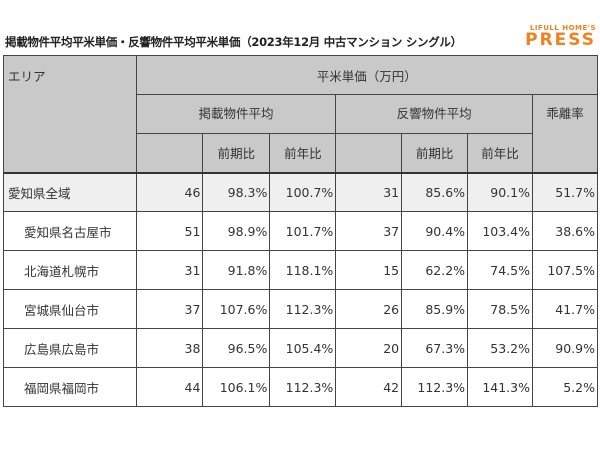 This screenshot has width=600, height=450. What do you see at coordinates (236, 309) in the screenshot?
I see `listed-qoq: 107.6%` at bounding box center [236, 309].